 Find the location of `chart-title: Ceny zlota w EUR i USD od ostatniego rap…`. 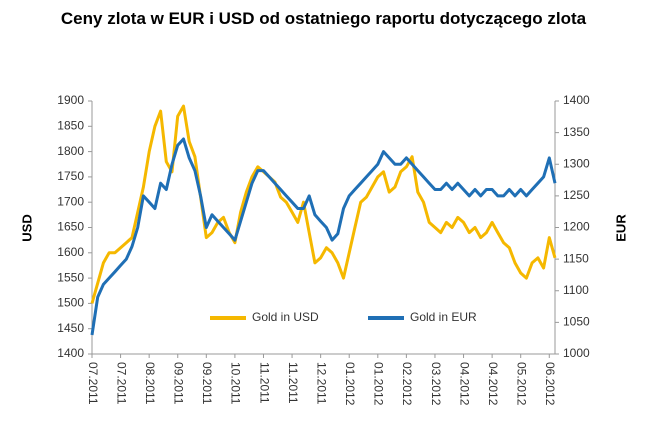

chart-title: Ceny zlota w EUR i USD od ostatniego rap… is located at coordinates (323, 18).